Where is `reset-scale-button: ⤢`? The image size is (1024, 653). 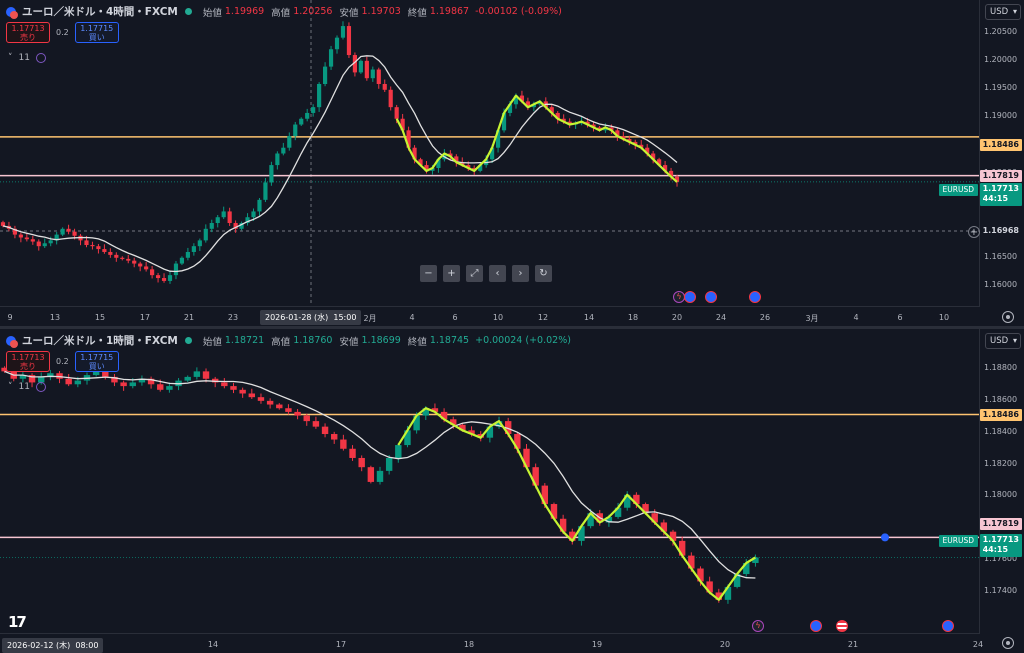 reset-scale-button: ⤢ is located at coordinates (474, 273).